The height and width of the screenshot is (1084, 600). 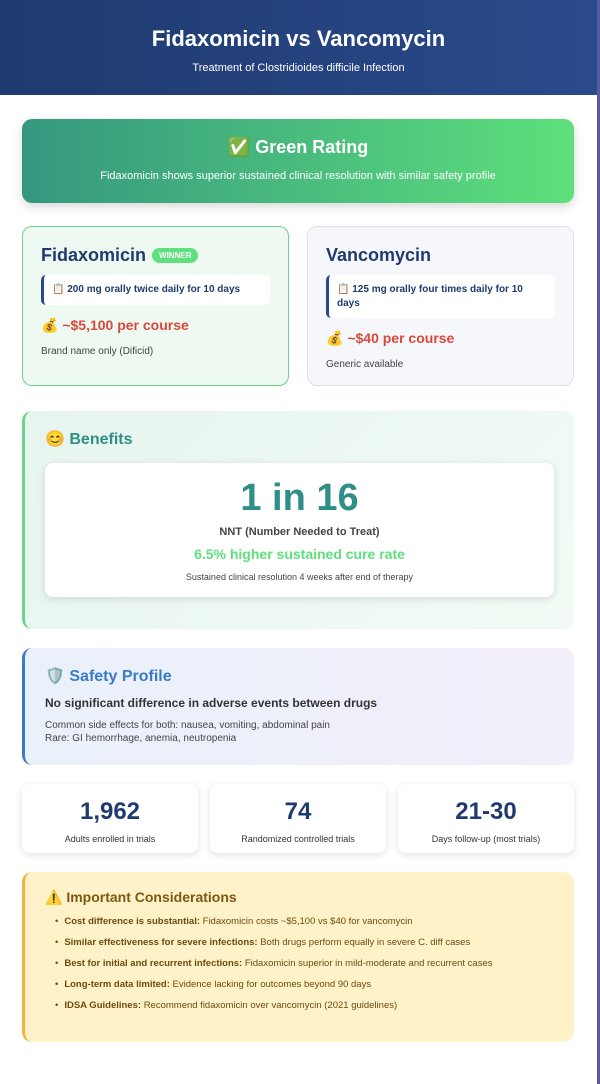 What do you see at coordinates (299, 439) in the screenshot?
I see `section-title: 😊 Benefits` at bounding box center [299, 439].